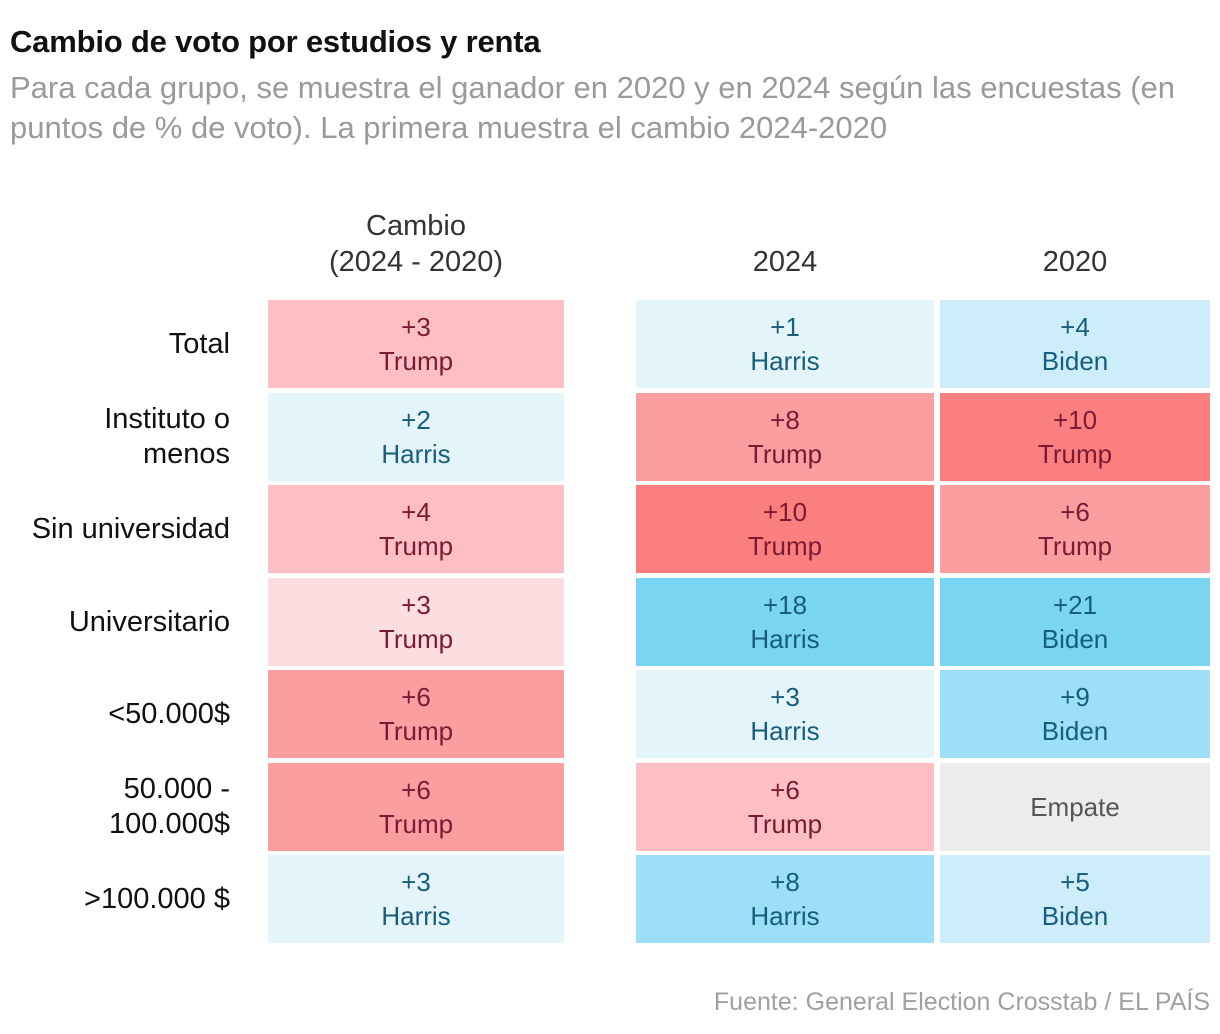 This screenshot has height=1034, width=1220. What do you see at coordinates (130, 528) in the screenshot?
I see `row-label: Sin universidad` at bounding box center [130, 528].